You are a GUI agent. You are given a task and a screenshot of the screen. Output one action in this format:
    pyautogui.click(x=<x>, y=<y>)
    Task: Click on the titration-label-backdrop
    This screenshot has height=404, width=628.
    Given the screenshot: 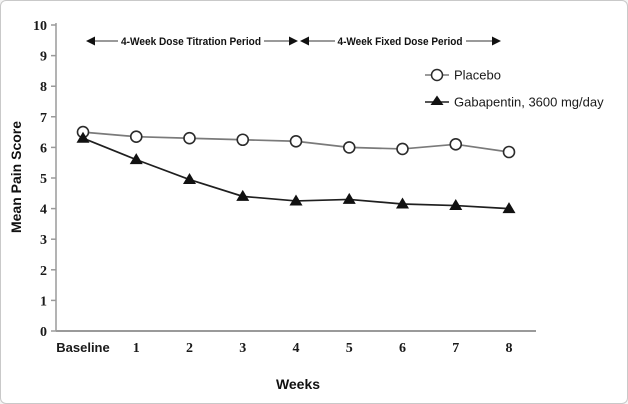 What is the action you would take?
    pyautogui.click(x=191, y=41)
    